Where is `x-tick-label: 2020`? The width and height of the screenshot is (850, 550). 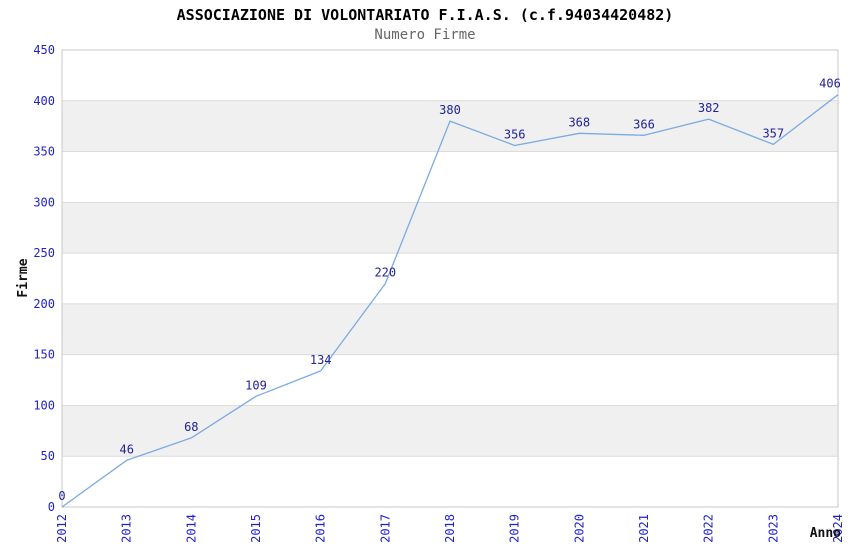
x-tick-label: 2020 is located at coordinates (579, 528).